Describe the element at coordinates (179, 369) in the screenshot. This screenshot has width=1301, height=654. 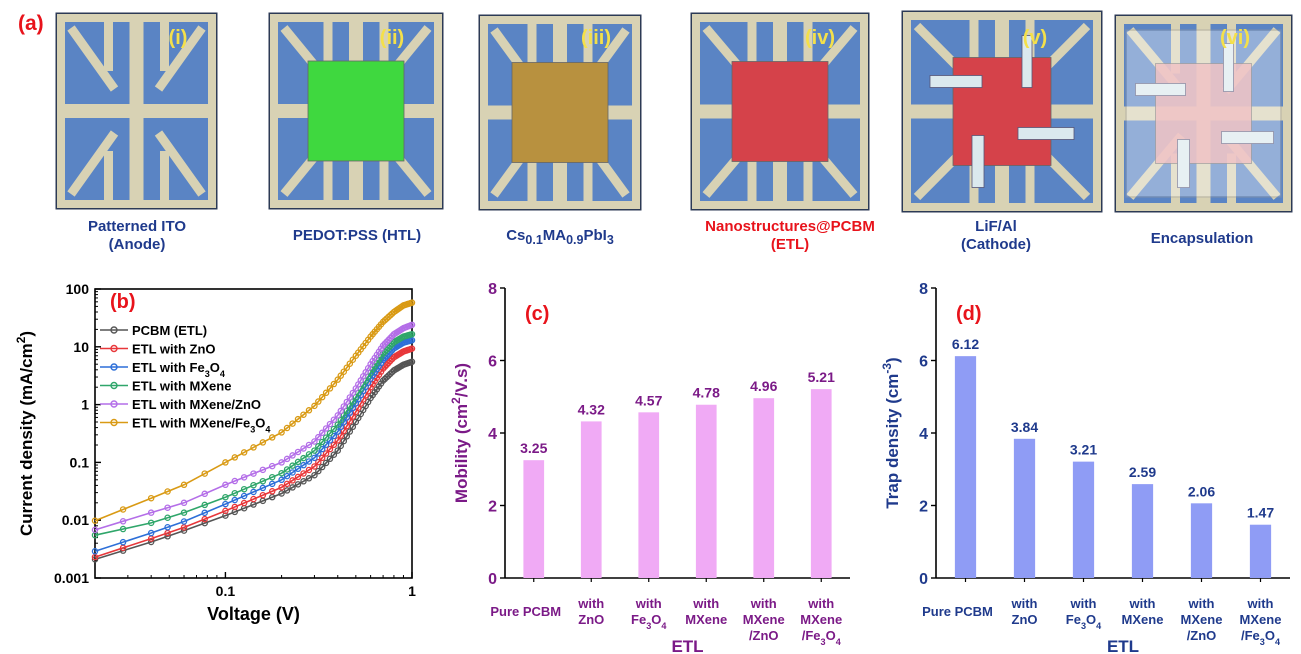
I see `legend-entry: ETL with Fe3O4` at that location.